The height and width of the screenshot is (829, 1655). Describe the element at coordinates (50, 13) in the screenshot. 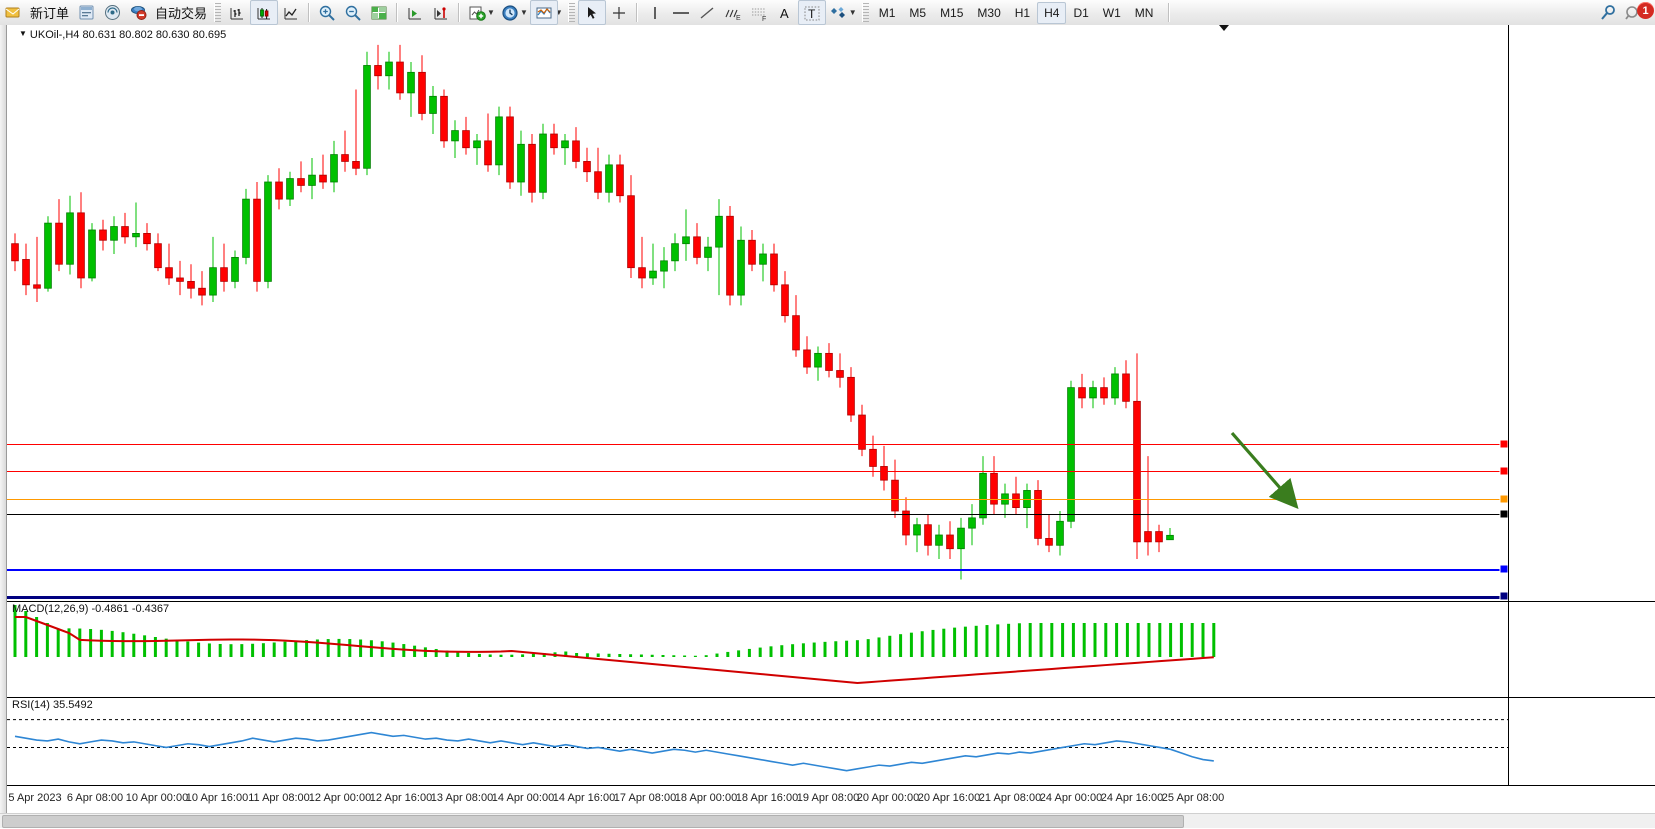

I see `new-order-label: 新订单` at that location.